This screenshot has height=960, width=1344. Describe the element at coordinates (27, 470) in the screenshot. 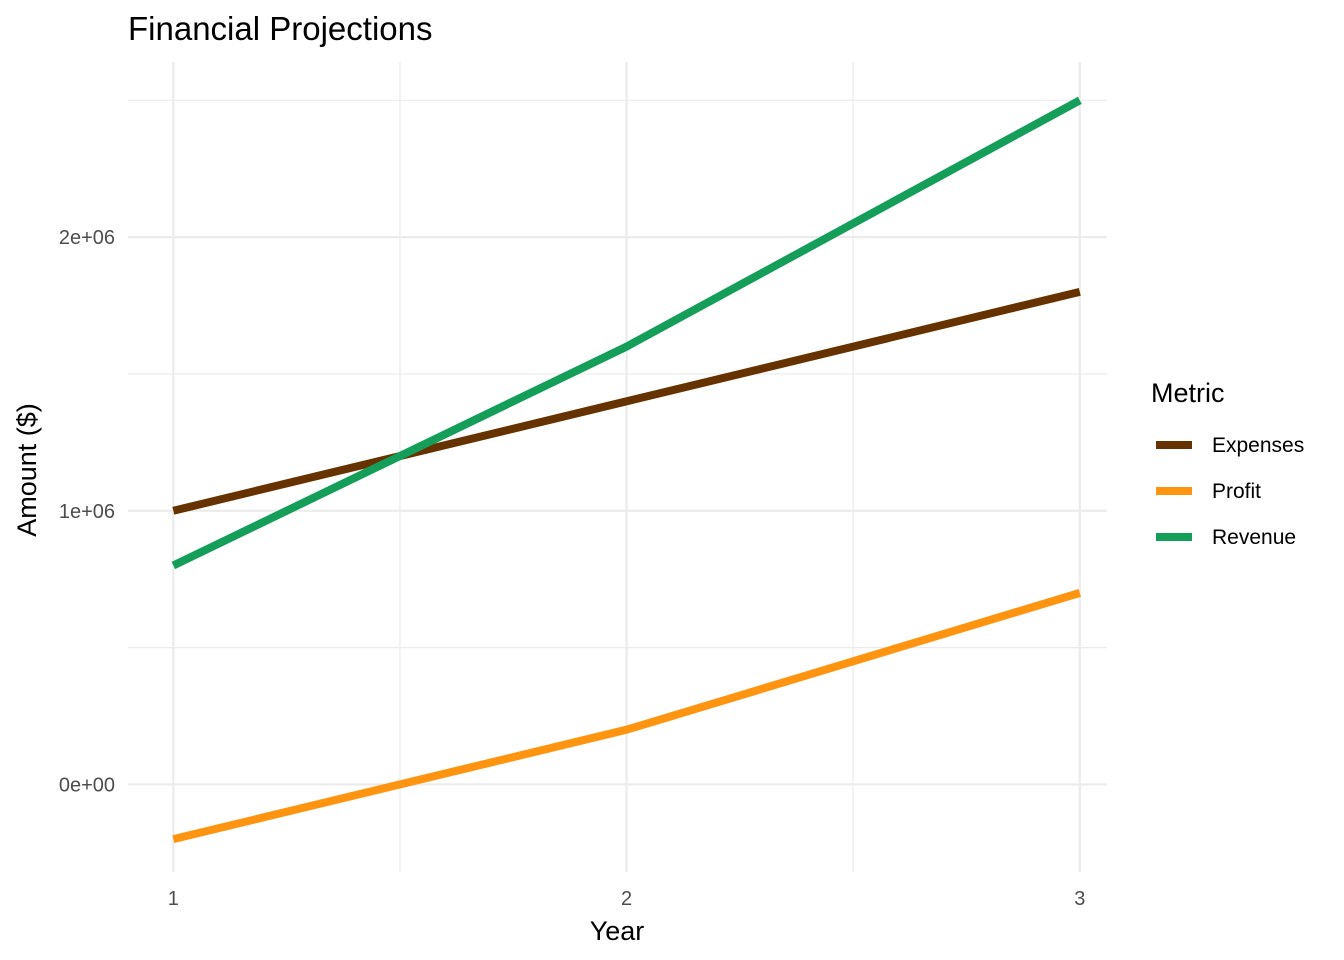

I see `y-axis-title: Amount ($)` at that location.